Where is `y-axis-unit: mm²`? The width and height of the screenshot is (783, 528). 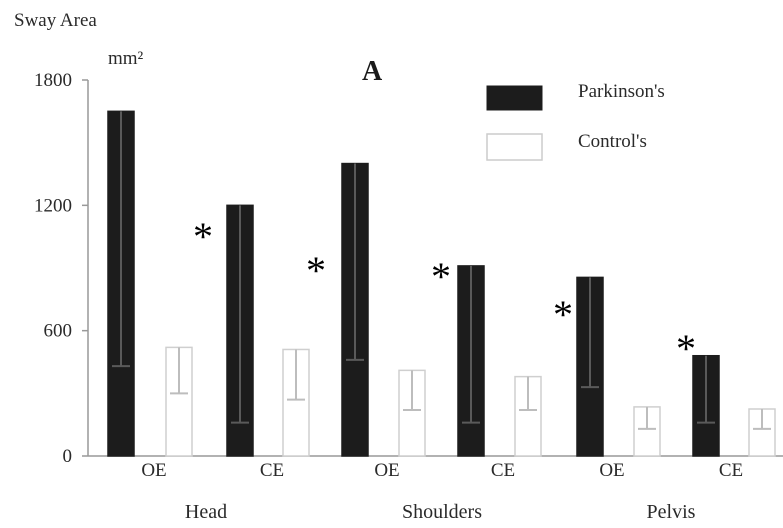 y-axis-unit: mm² is located at coordinates (126, 58).